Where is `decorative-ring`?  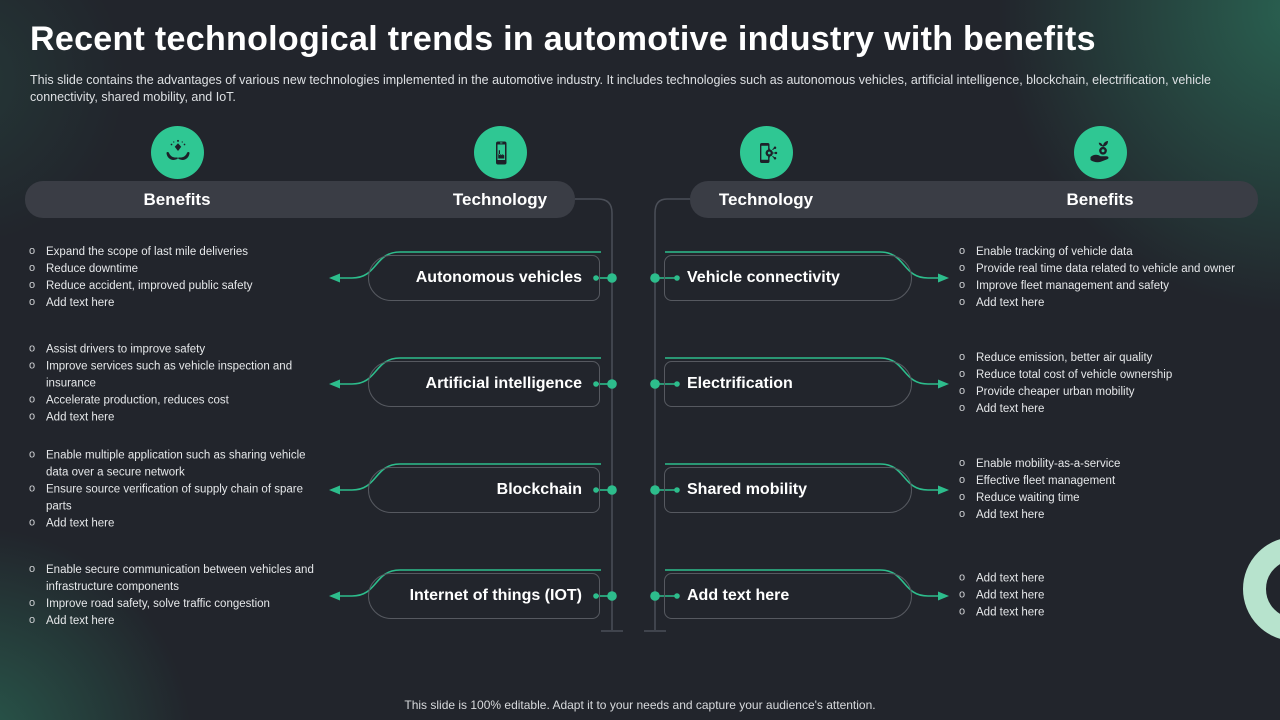 decorative-ring is located at coordinates (1261, 589).